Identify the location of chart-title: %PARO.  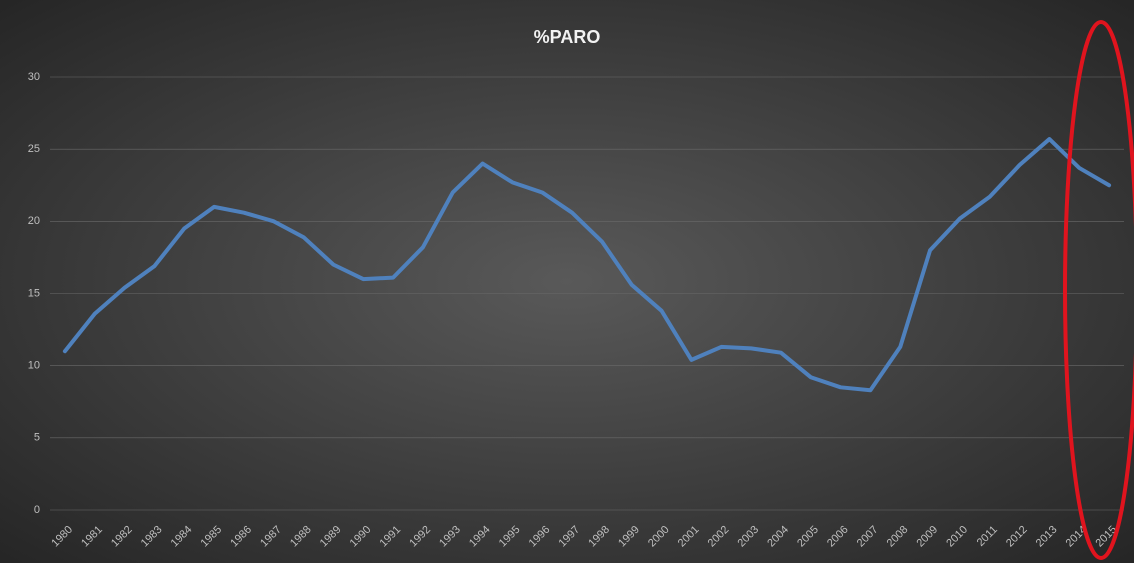
(567, 37).